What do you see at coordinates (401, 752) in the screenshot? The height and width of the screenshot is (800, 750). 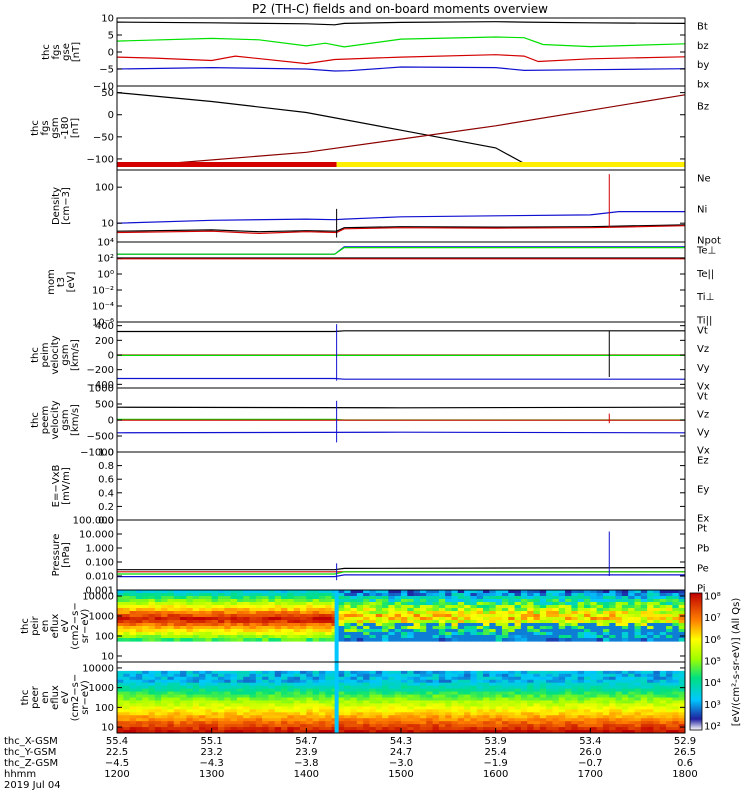 I see `ephemeris-value: 24.7` at bounding box center [401, 752].